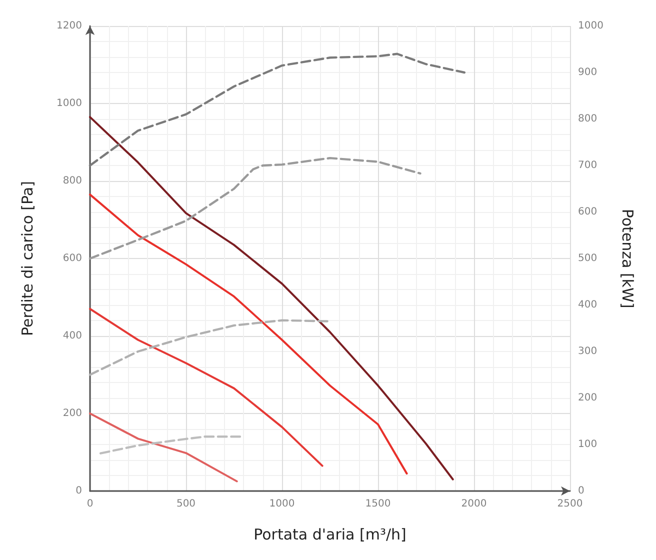 The width and height of the screenshot is (656, 560). Describe the element at coordinates (186, 504) in the screenshot. I see `x-tick-label: 500` at that location.